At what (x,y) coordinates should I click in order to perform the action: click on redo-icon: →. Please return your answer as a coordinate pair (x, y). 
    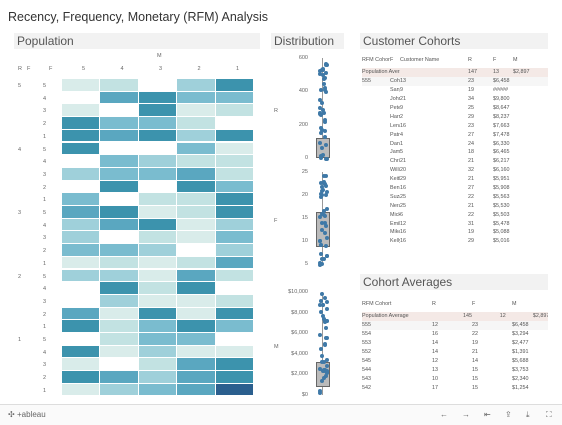
    Looking at the image, I should click on (466, 414).